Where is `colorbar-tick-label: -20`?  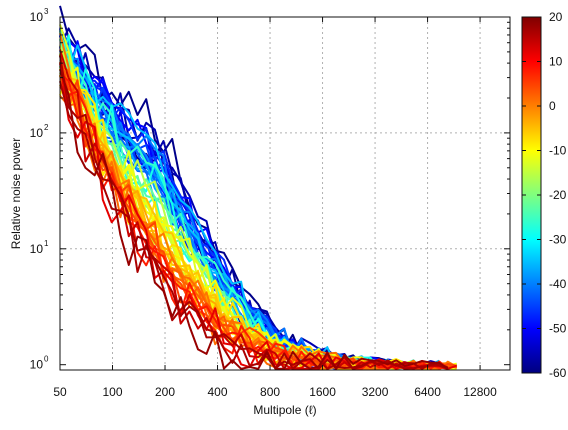 colorbar-tick-label: -20 is located at coordinates (558, 195).